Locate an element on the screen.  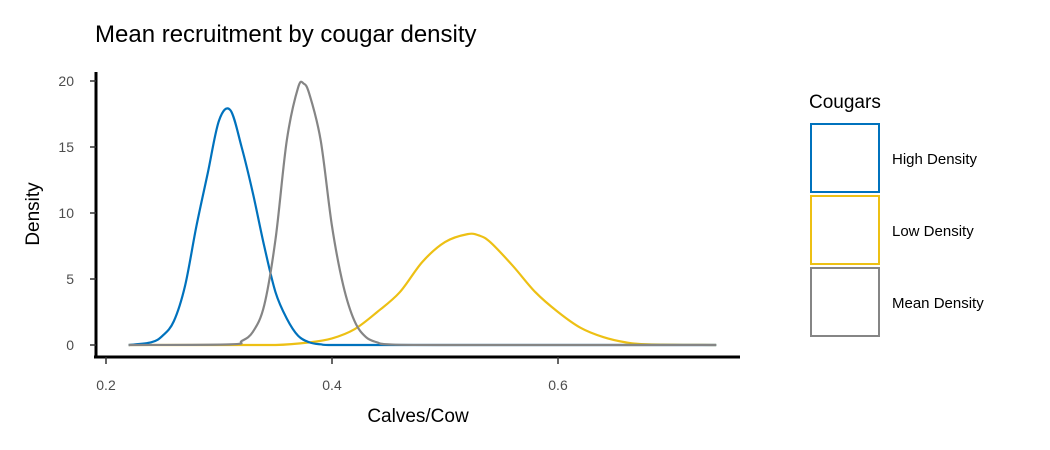
legend-key-low-density is located at coordinates (845, 230).